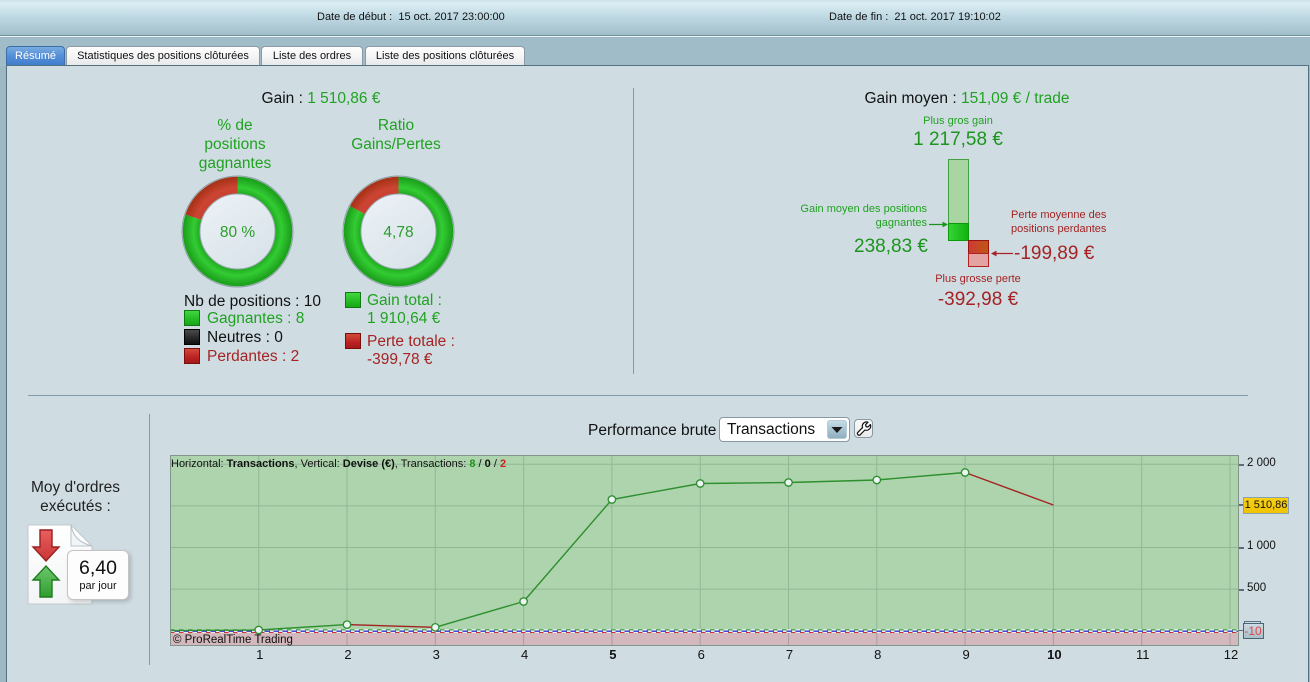 The width and height of the screenshot is (1310, 682). Describe the element at coordinates (398, 232) in the screenshot. I see `svg-text: 4,78` at that location.